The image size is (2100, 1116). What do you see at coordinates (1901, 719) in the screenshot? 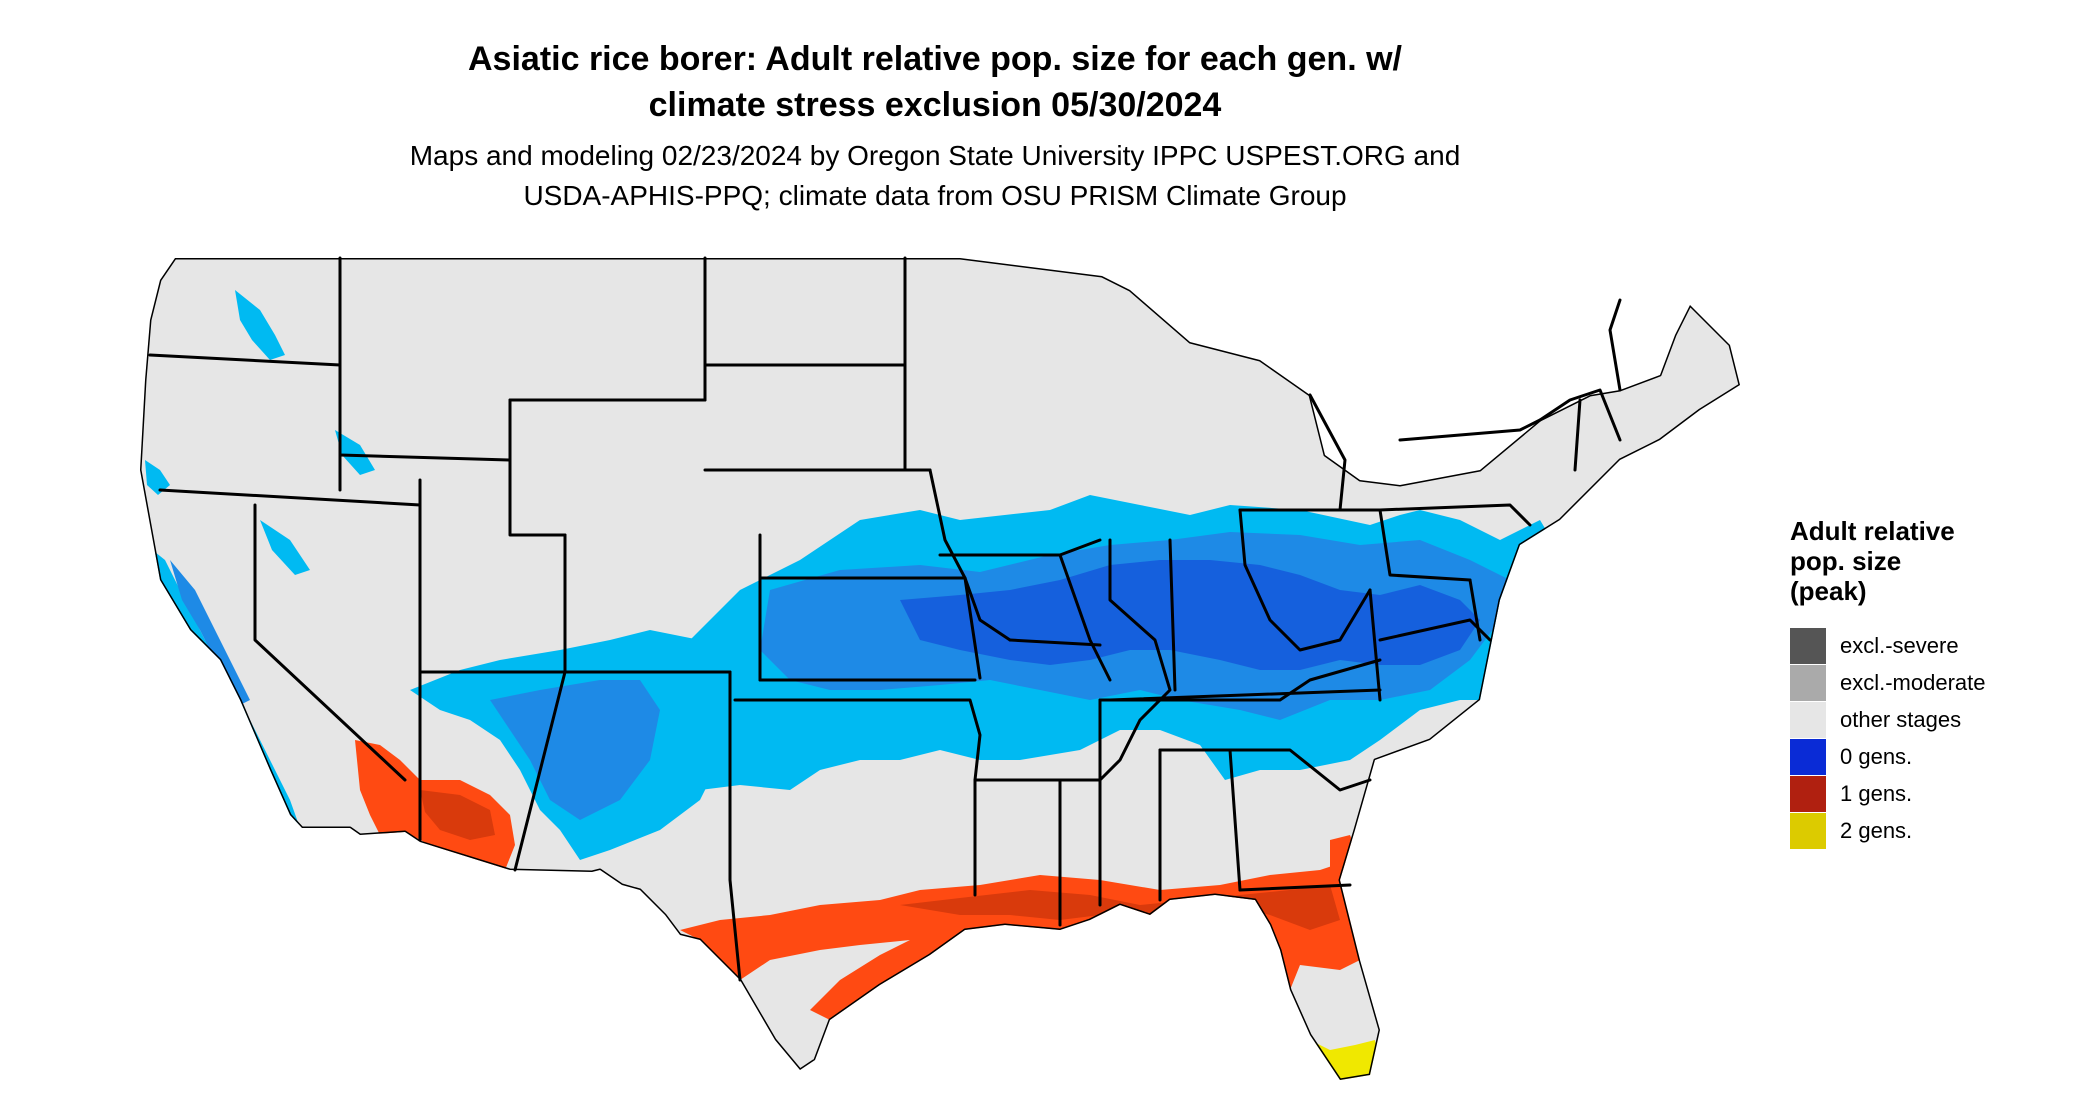
I see `legend-label: other stages` at bounding box center [1901, 719].